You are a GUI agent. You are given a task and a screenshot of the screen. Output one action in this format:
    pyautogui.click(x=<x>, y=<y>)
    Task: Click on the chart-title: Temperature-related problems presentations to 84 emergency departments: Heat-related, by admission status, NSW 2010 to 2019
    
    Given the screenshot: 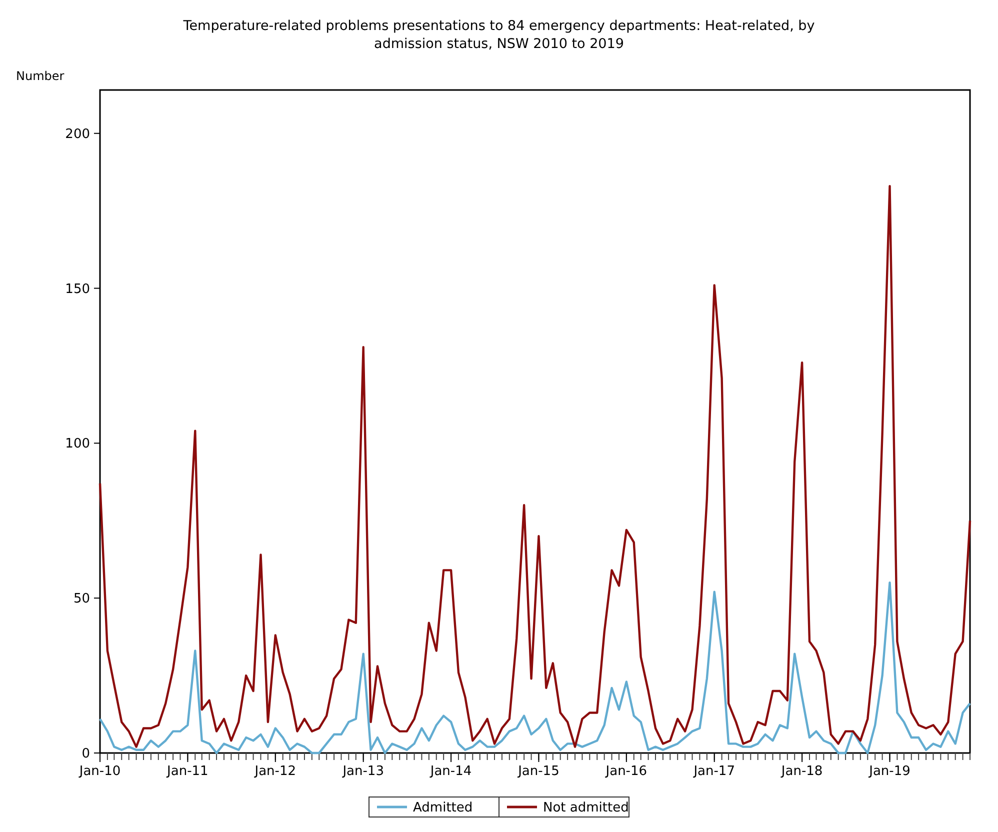 What is the action you would take?
    pyautogui.click(x=498, y=35)
    